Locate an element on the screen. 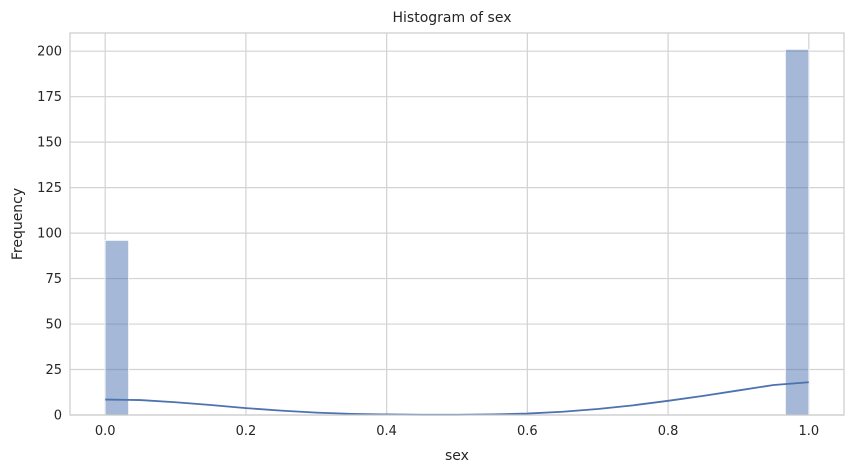 The height and width of the screenshot is (473, 854). kde-layer is located at coordinates (457, 398).